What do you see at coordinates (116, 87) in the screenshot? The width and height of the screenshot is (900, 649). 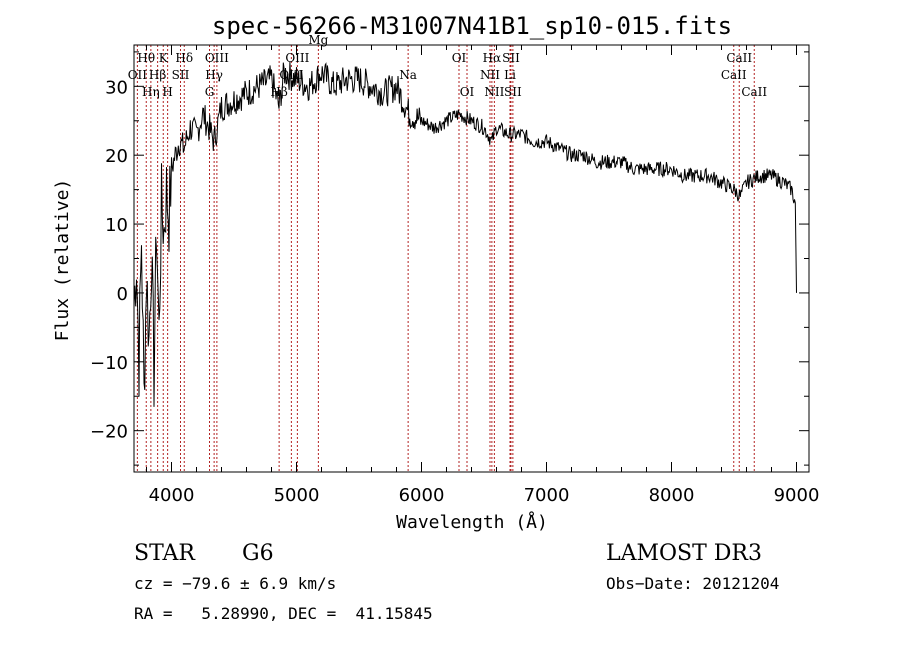 I see `y-tick-label: 30` at bounding box center [116, 87].